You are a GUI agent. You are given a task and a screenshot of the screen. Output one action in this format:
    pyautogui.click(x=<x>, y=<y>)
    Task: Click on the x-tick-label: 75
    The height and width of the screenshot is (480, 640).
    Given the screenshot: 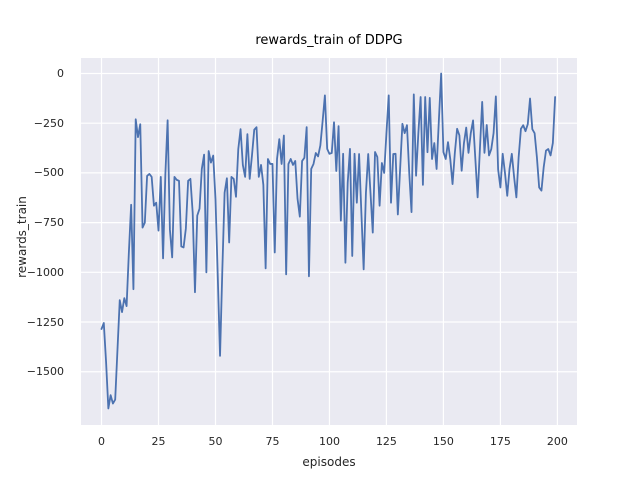 What is the action you would take?
    pyautogui.click(x=272, y=441)
    